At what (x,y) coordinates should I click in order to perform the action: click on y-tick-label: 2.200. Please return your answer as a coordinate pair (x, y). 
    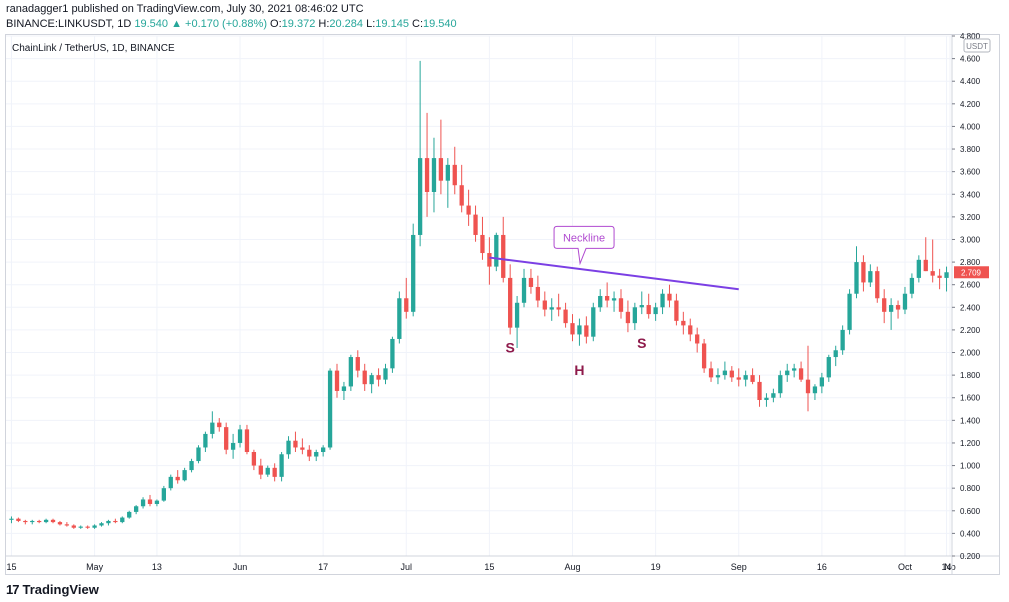
    Looking at the image, I should click on (970, 330).